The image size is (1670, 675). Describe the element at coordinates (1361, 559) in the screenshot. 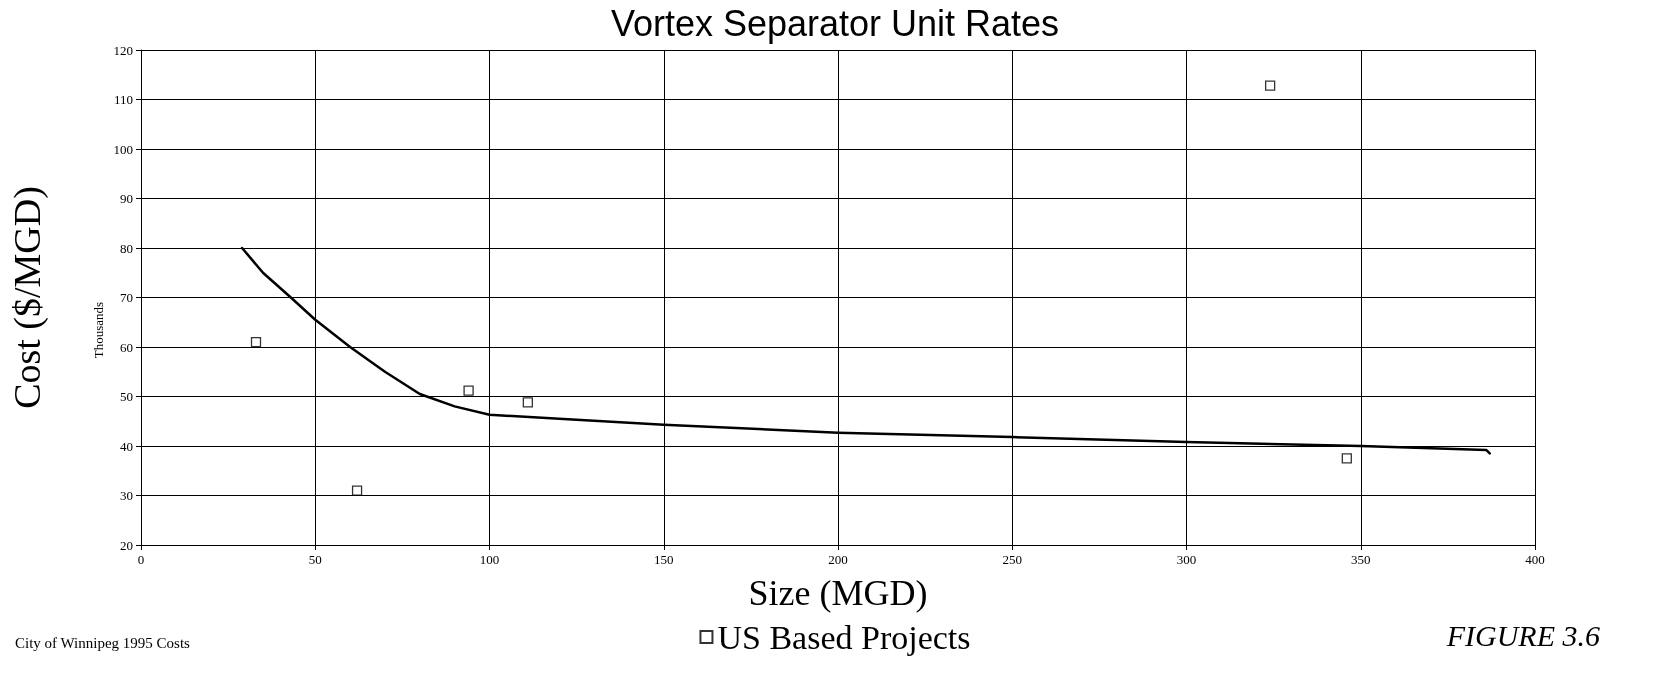

I see `x-tick-label: 350` at that location.